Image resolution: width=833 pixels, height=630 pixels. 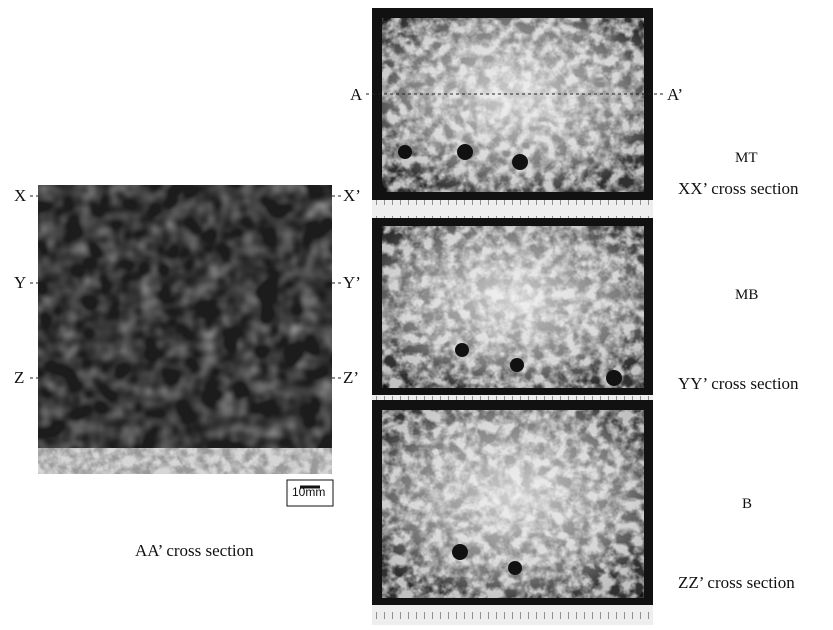 I want to click on caption: AA’ cross section, so click(x=194, y=550).